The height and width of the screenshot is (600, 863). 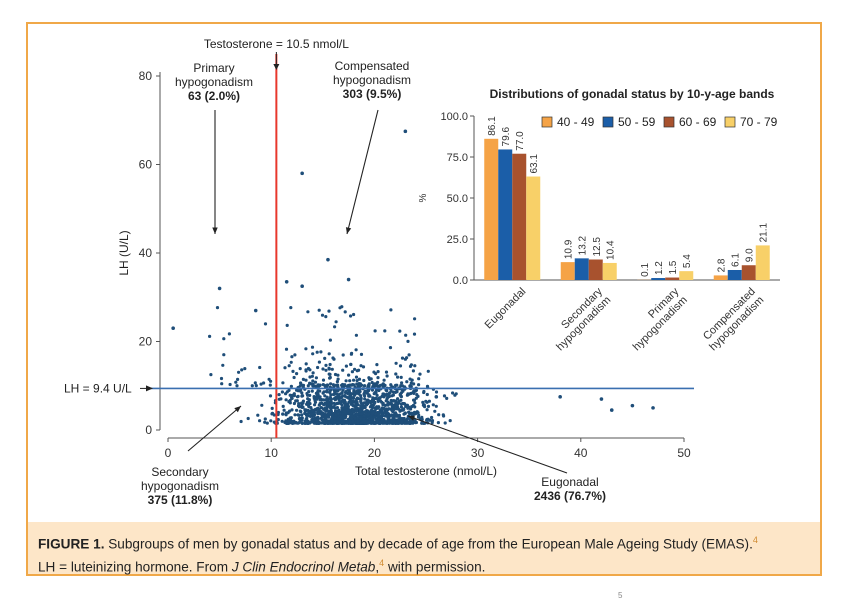 I want to click on legend-swatch, so click(x=669, y=122).